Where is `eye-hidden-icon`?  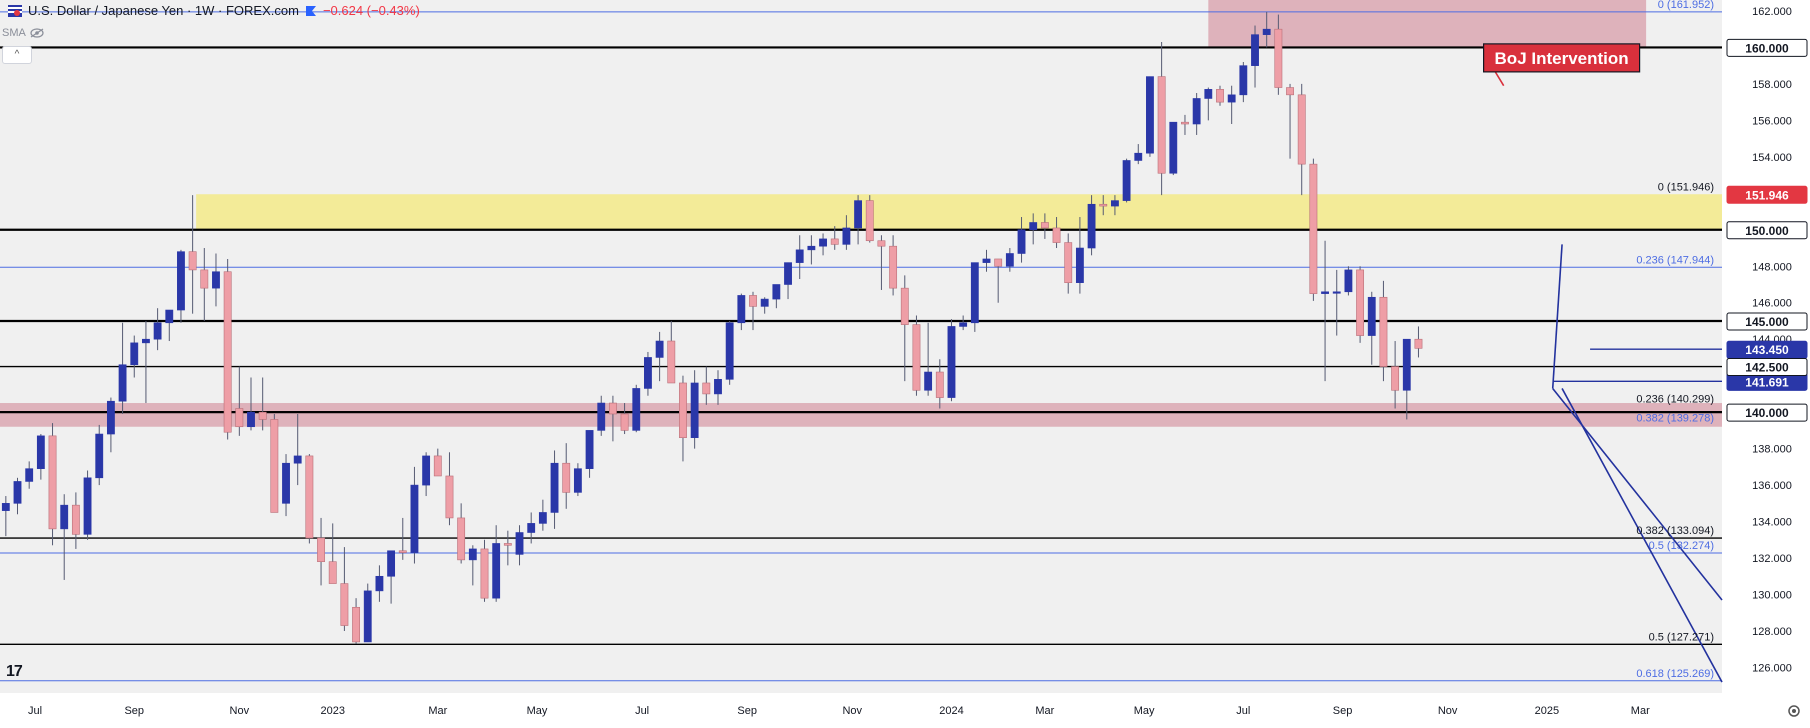
eye-hidden-icon is located at coordinates (37, 33).